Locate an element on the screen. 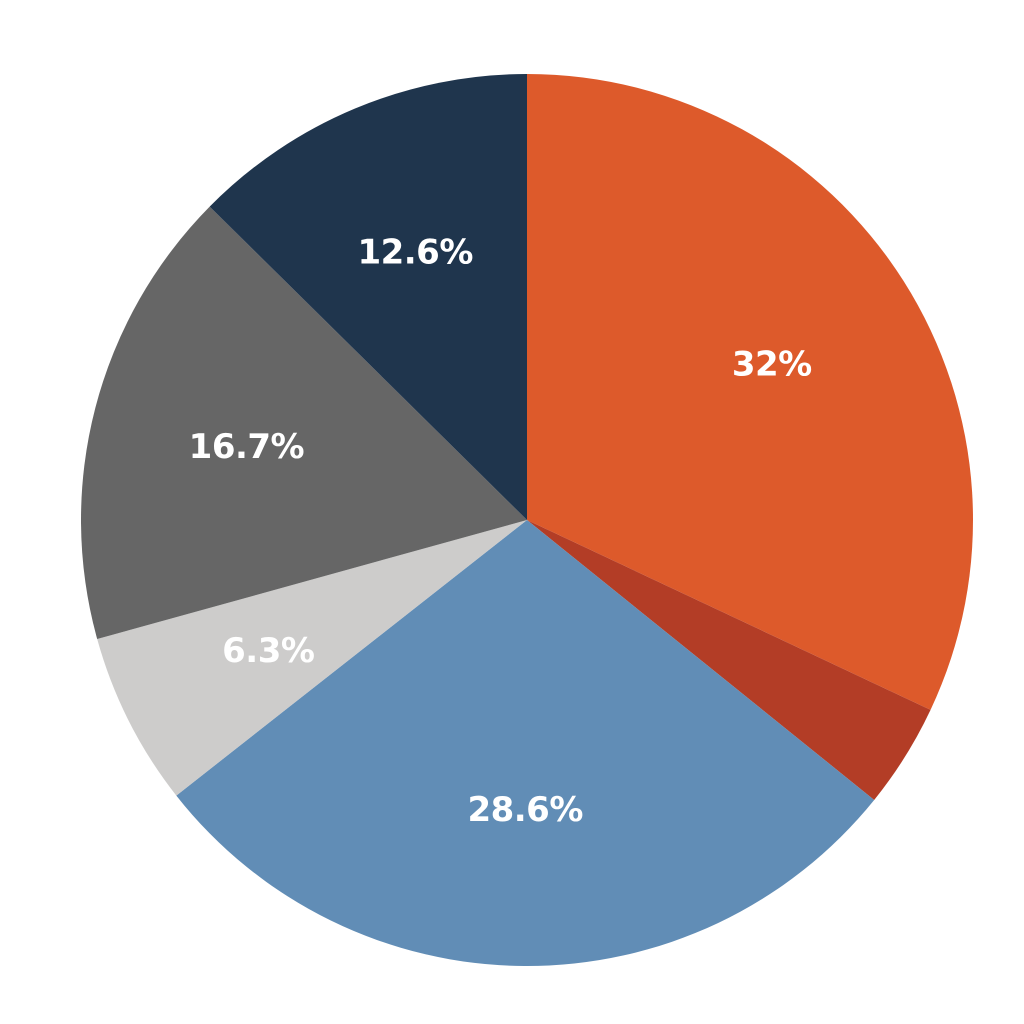  pie-slice-label-5: 12.6% is located at coordinates (414, 253).